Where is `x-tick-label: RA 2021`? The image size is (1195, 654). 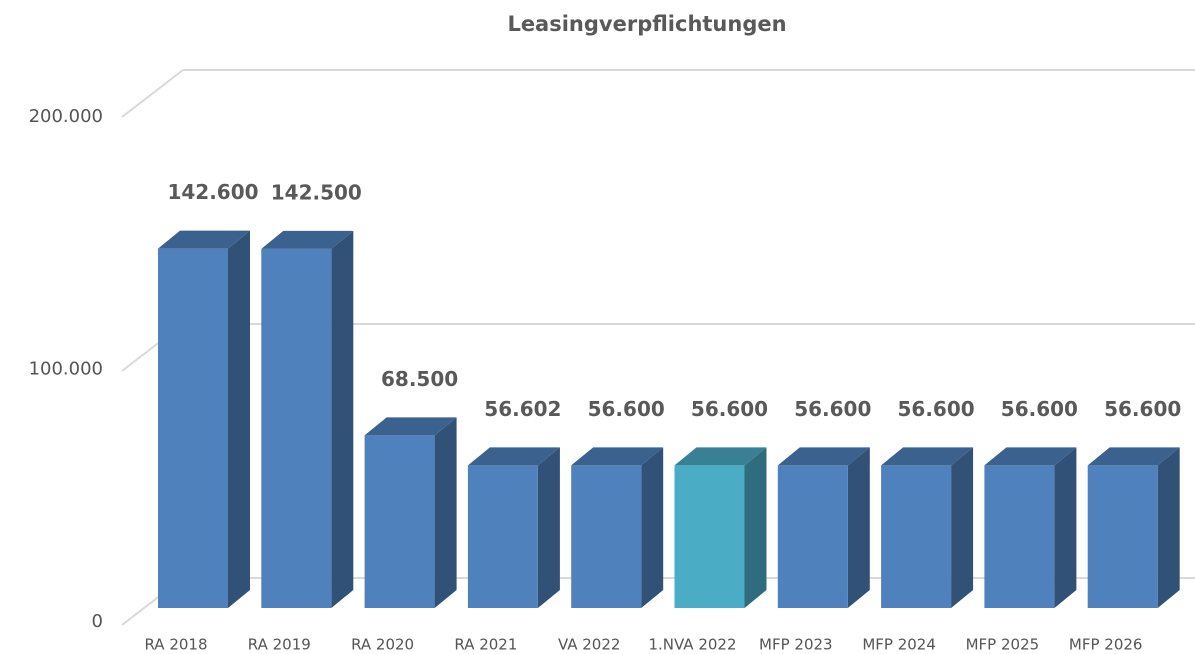
x-tick-label: RA 2021 is located at coordinates (485, 645).